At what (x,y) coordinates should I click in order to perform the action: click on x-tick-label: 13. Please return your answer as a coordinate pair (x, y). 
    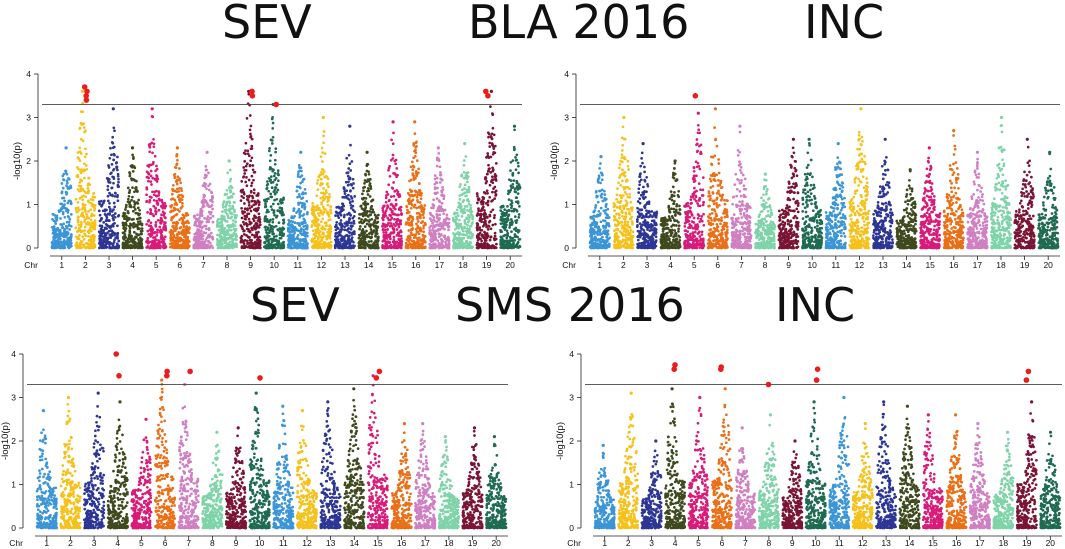
    Looking at the image, I should click on (345, 265).